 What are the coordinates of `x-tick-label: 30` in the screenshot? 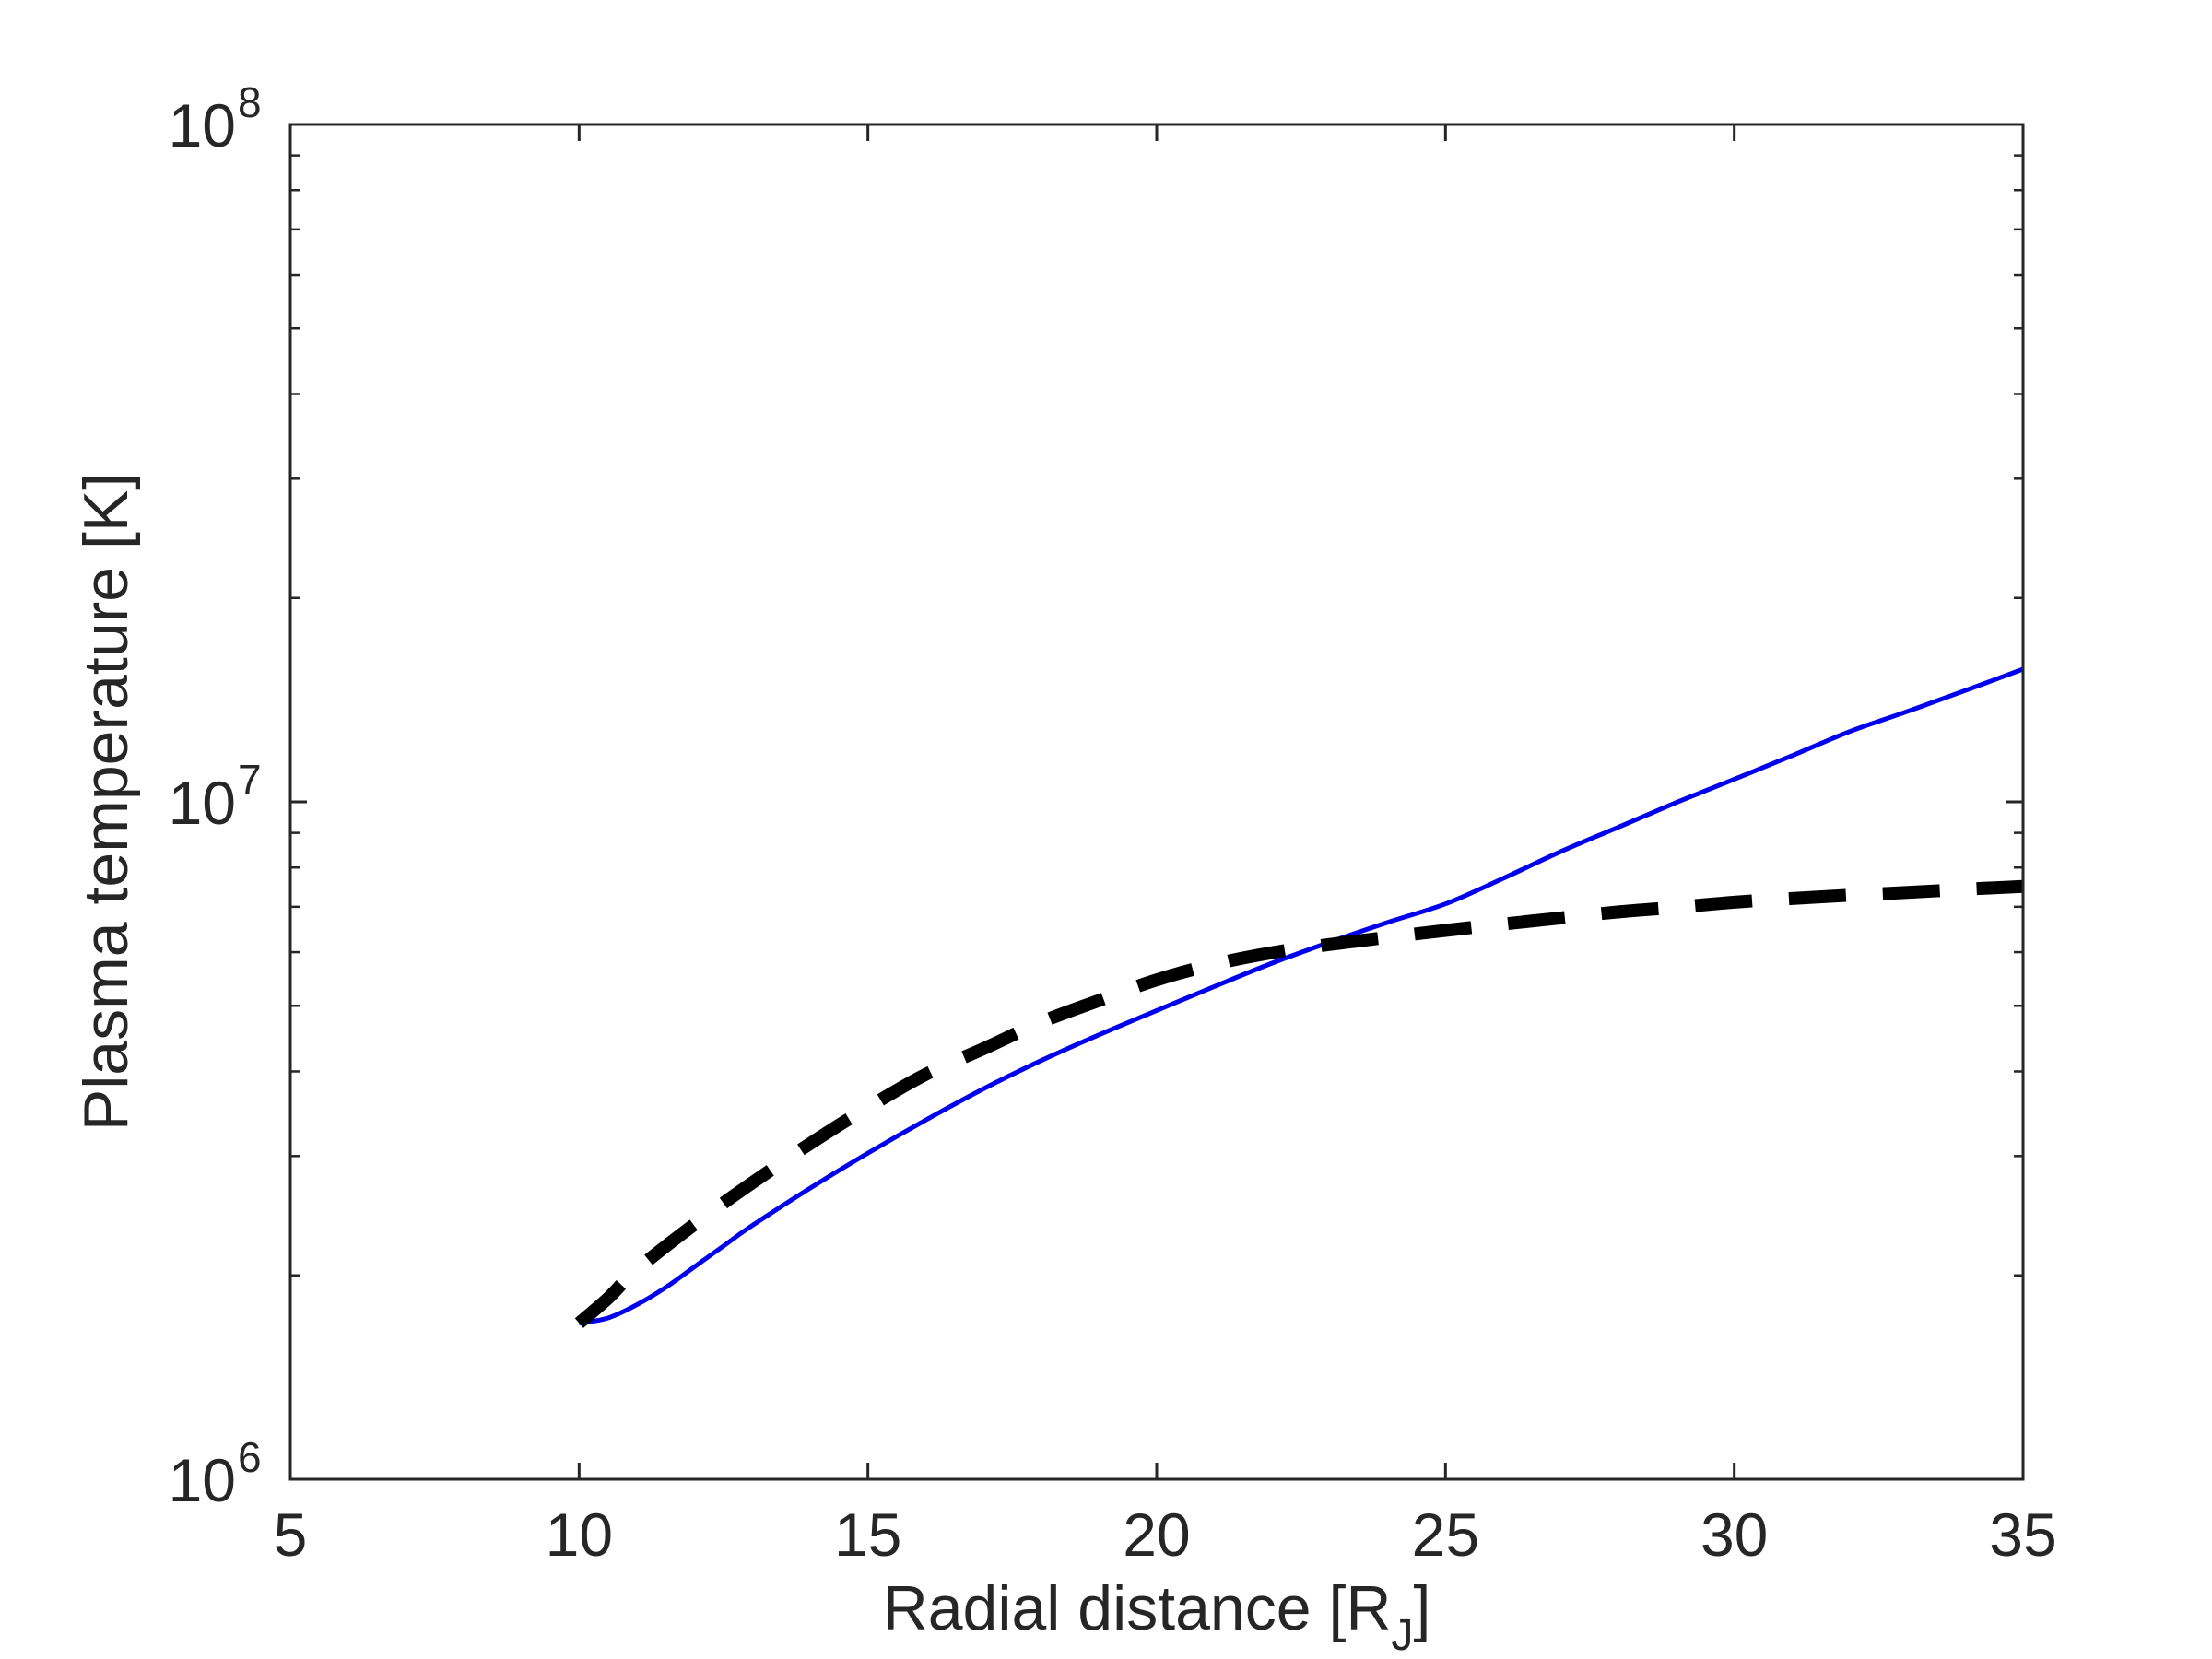 It's located at (1734, 1534).